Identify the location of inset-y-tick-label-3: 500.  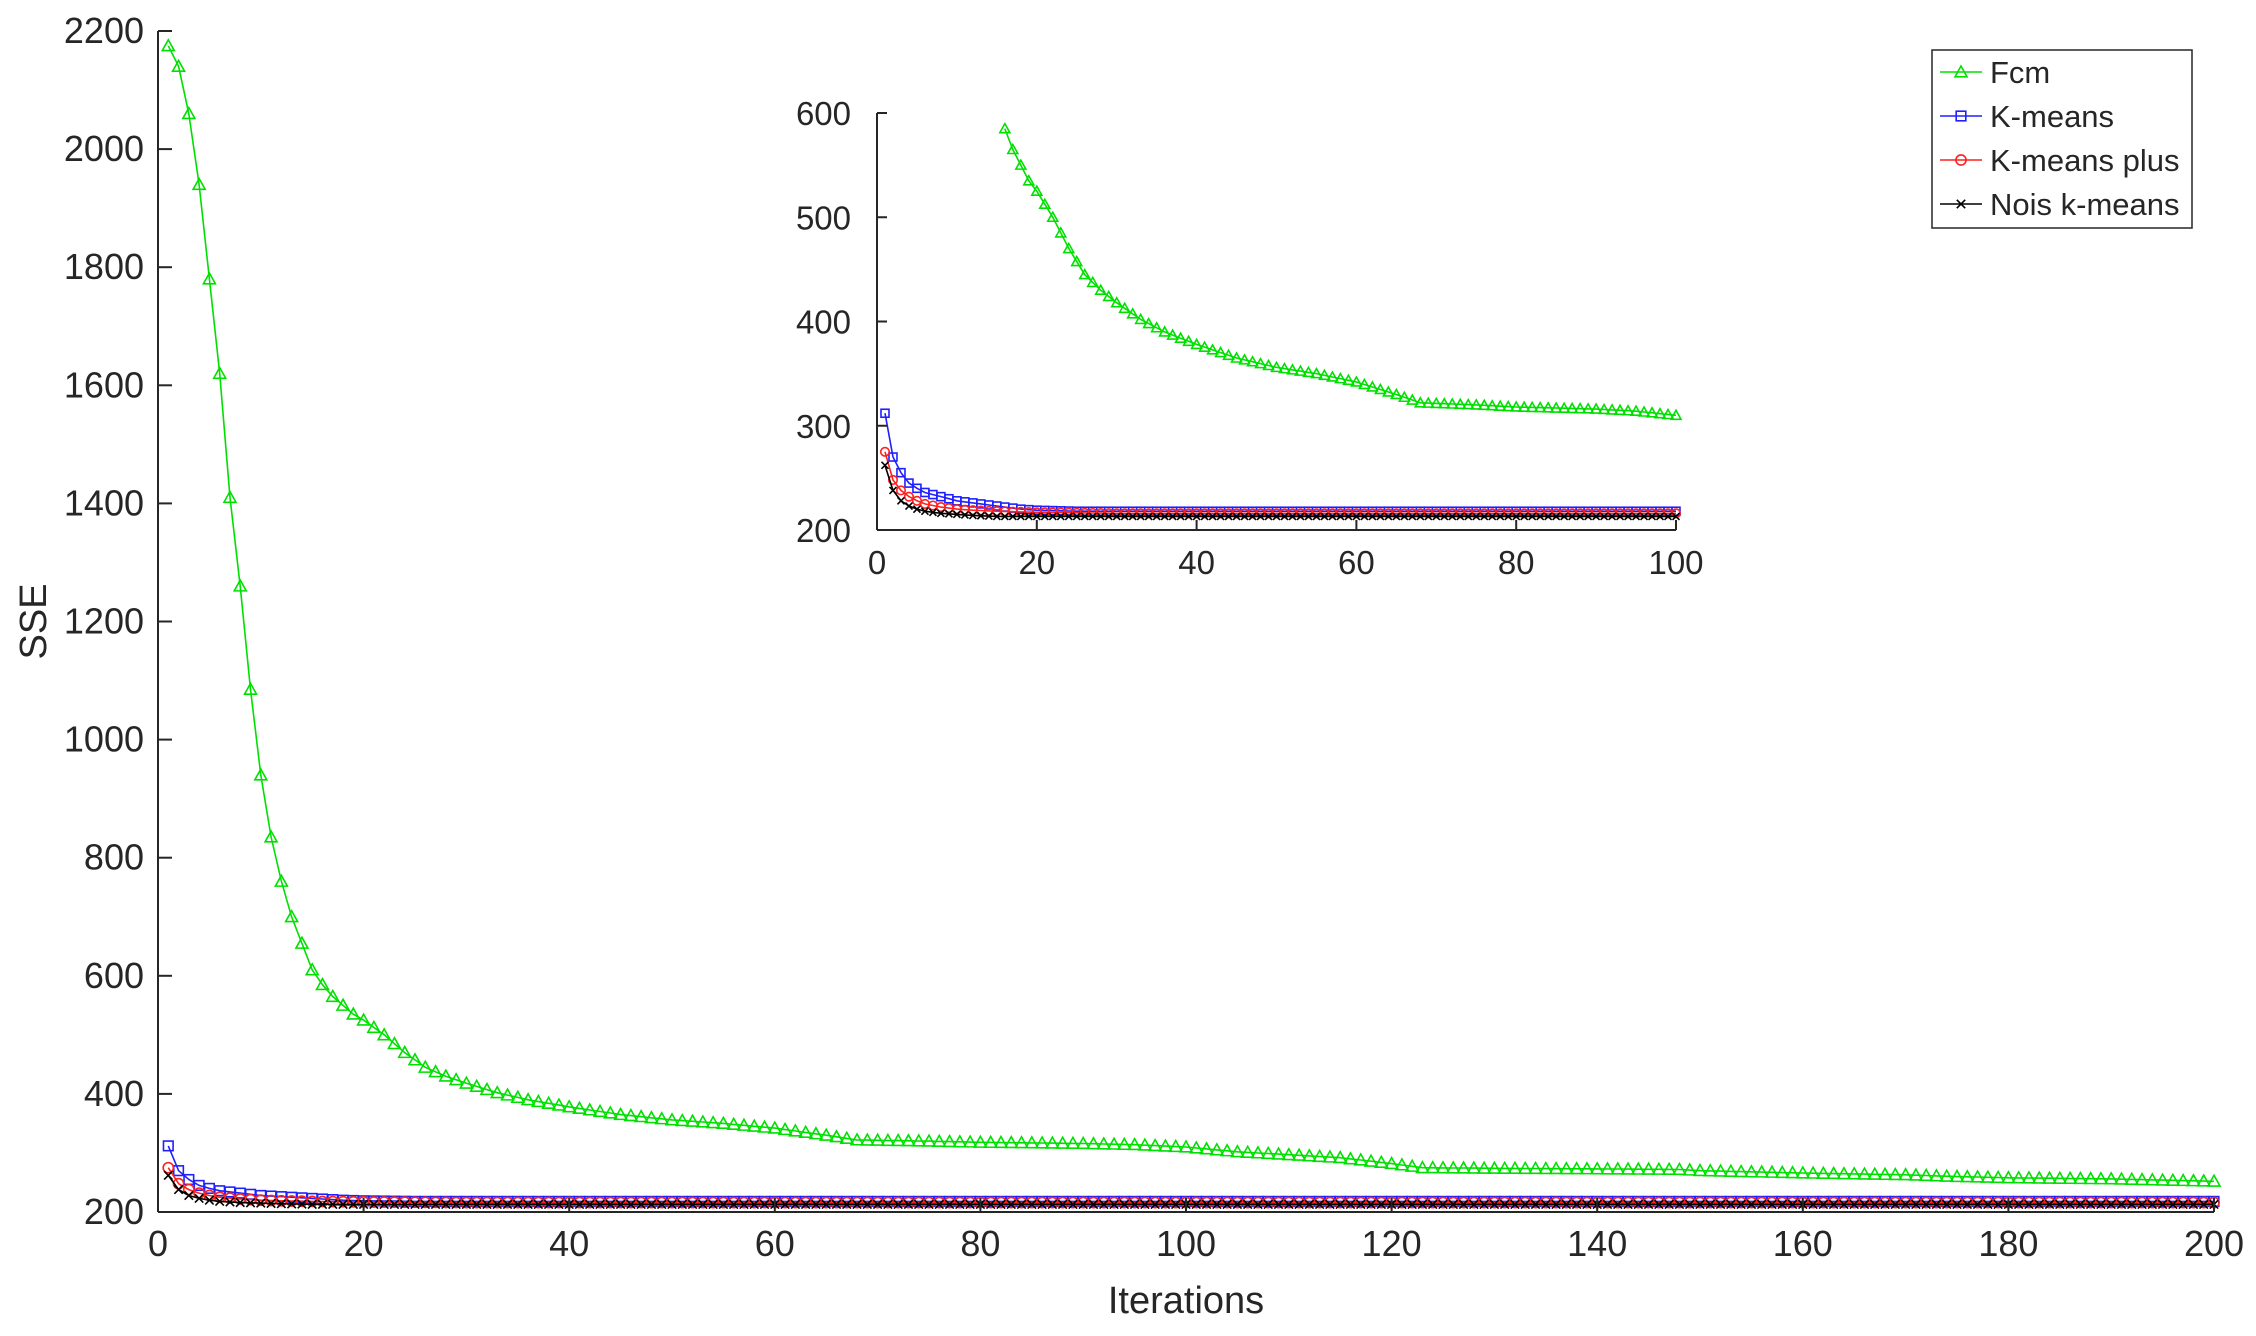
(823, 217).